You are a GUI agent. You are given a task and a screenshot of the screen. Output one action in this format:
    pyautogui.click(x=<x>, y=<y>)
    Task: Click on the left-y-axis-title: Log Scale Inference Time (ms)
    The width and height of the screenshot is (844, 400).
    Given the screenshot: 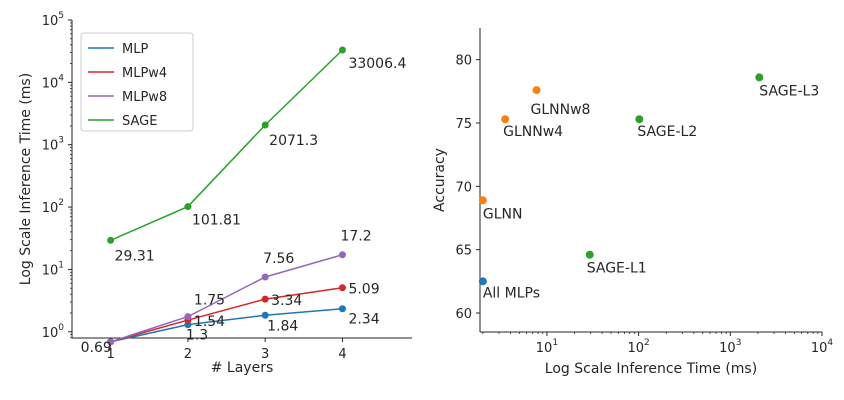 What is the action you would take?
    pyautogui.click(x=26, y=179)
    